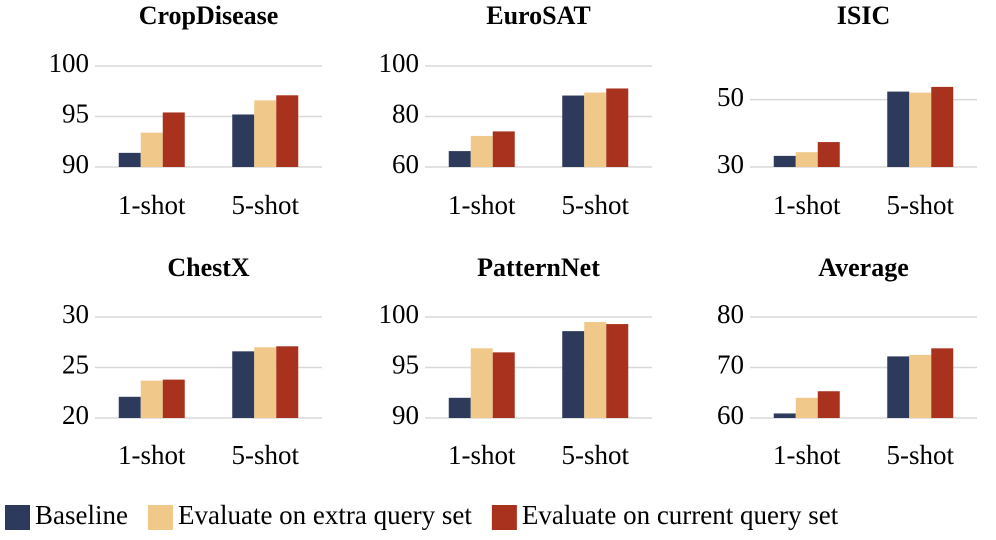  I want to click on y-tick-label: 25, so click(75, 365).